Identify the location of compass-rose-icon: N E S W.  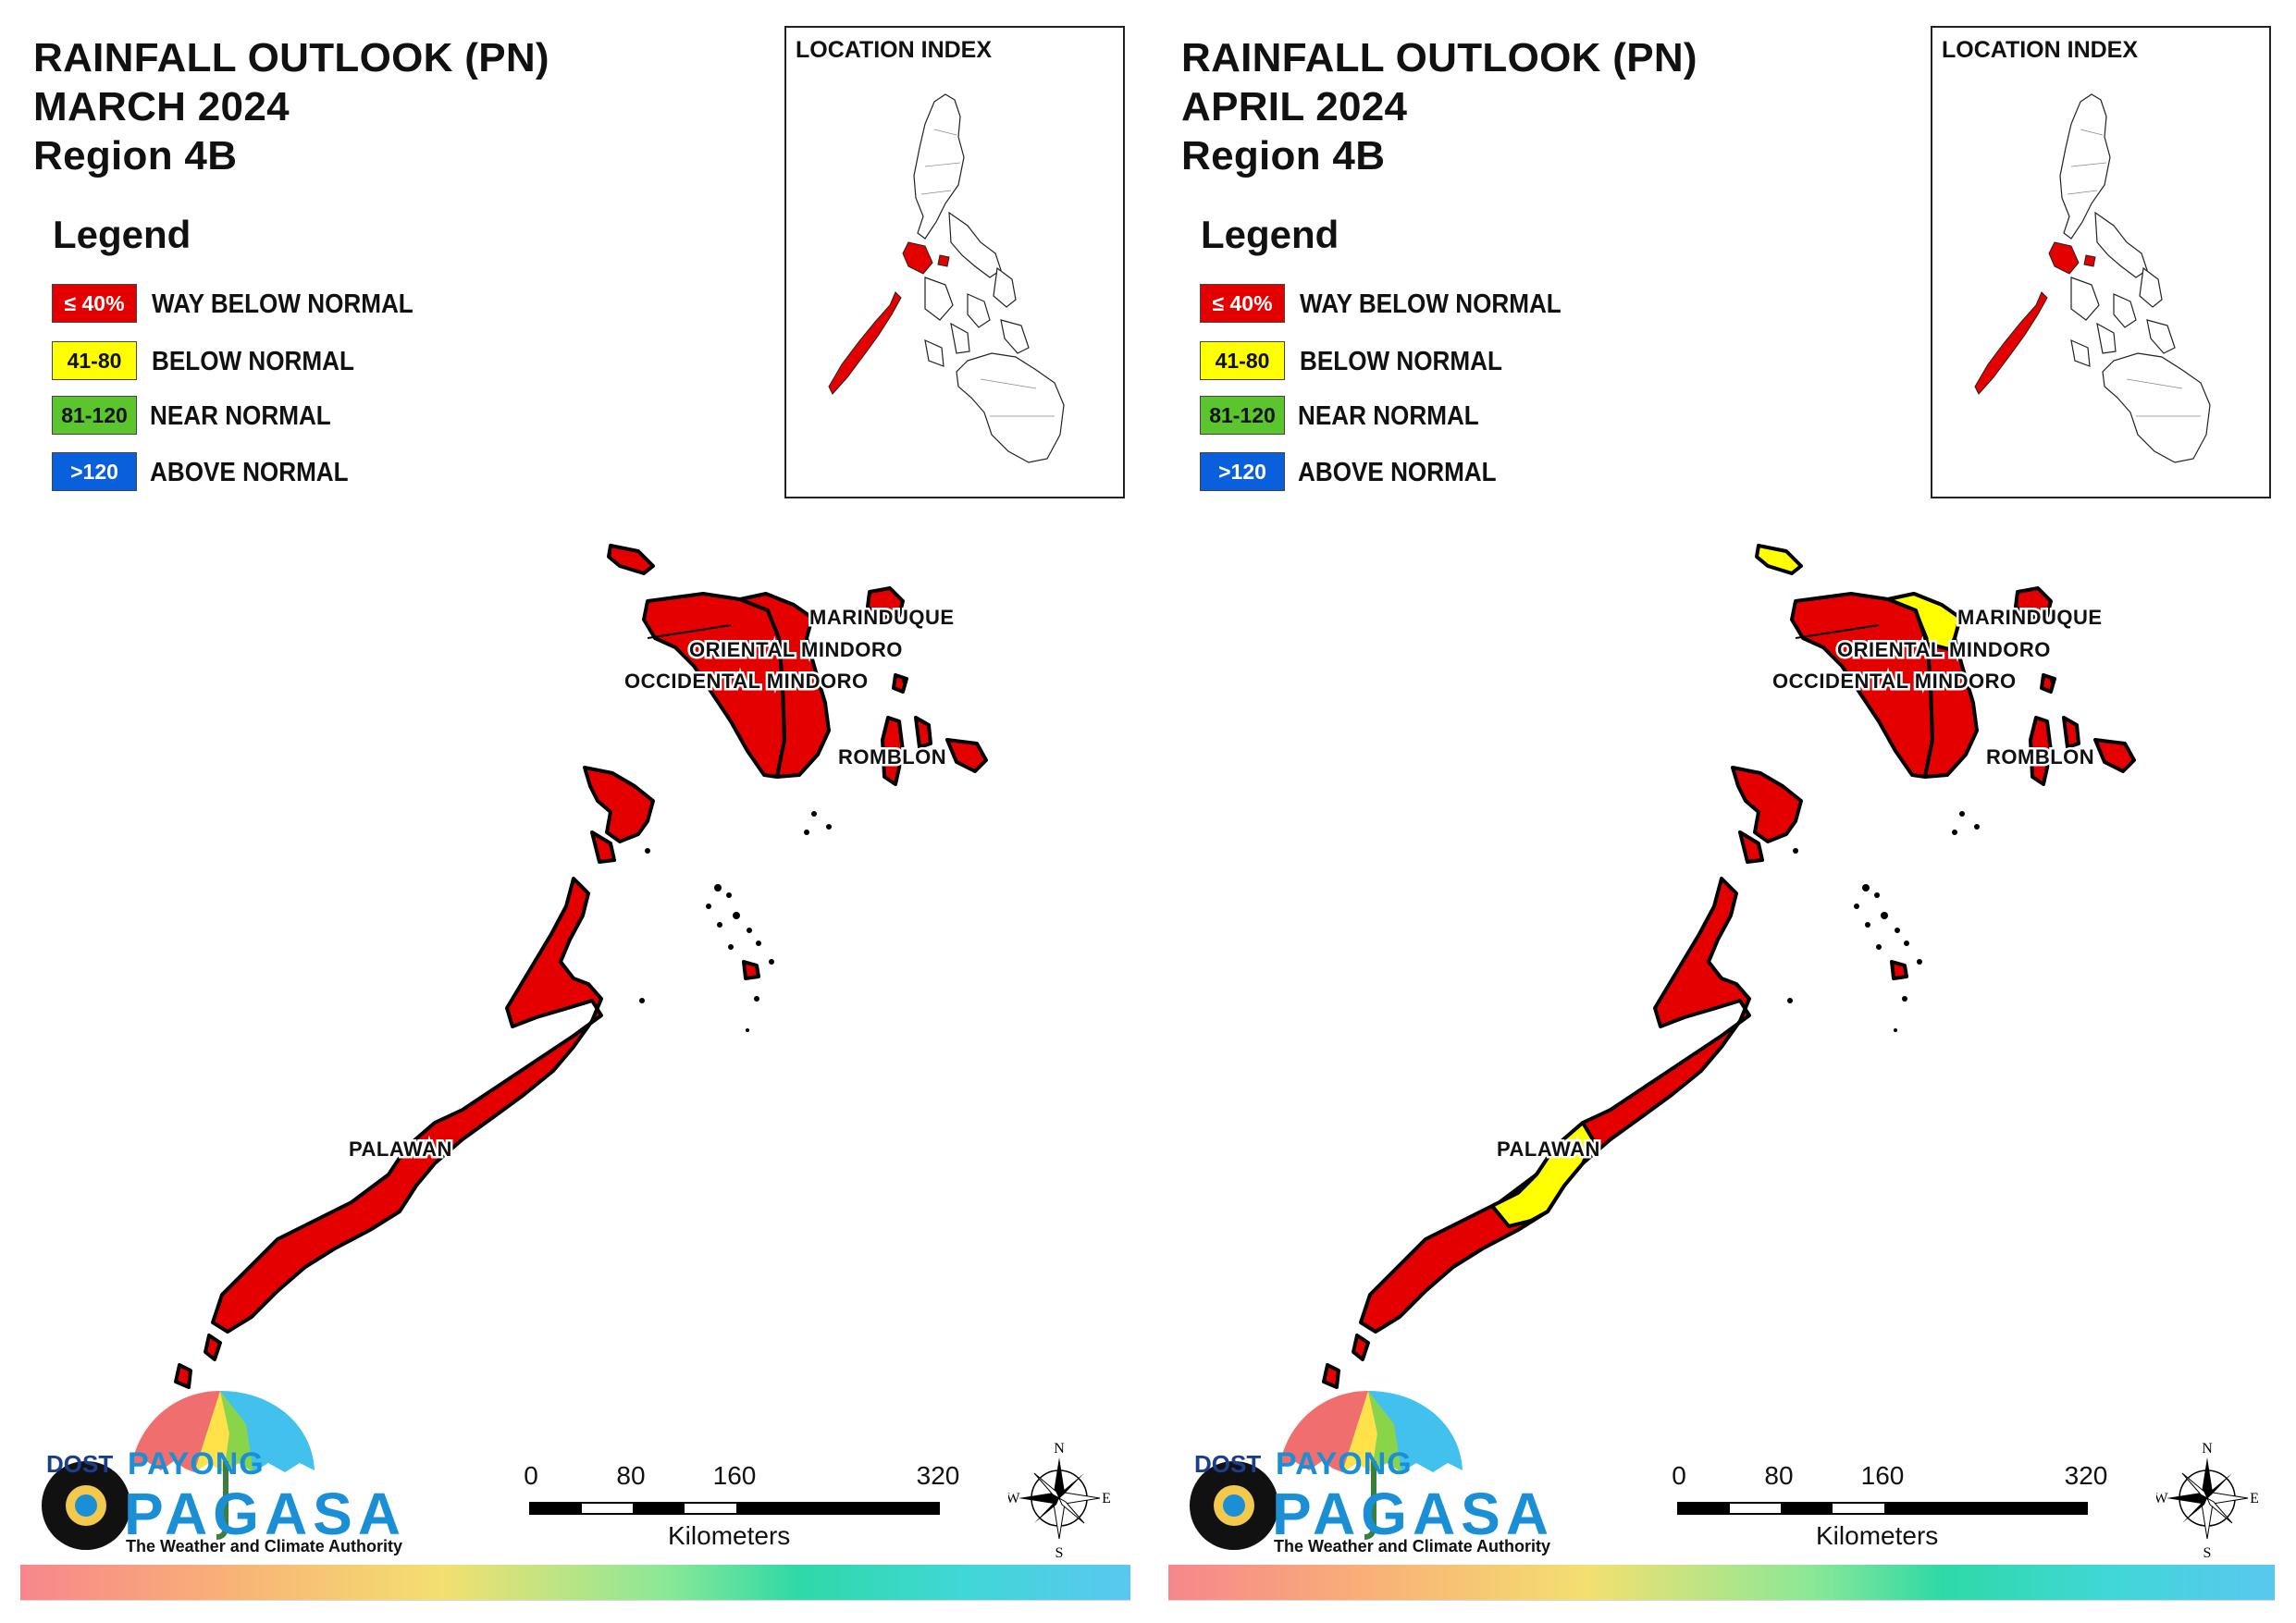
(1058, 1501).